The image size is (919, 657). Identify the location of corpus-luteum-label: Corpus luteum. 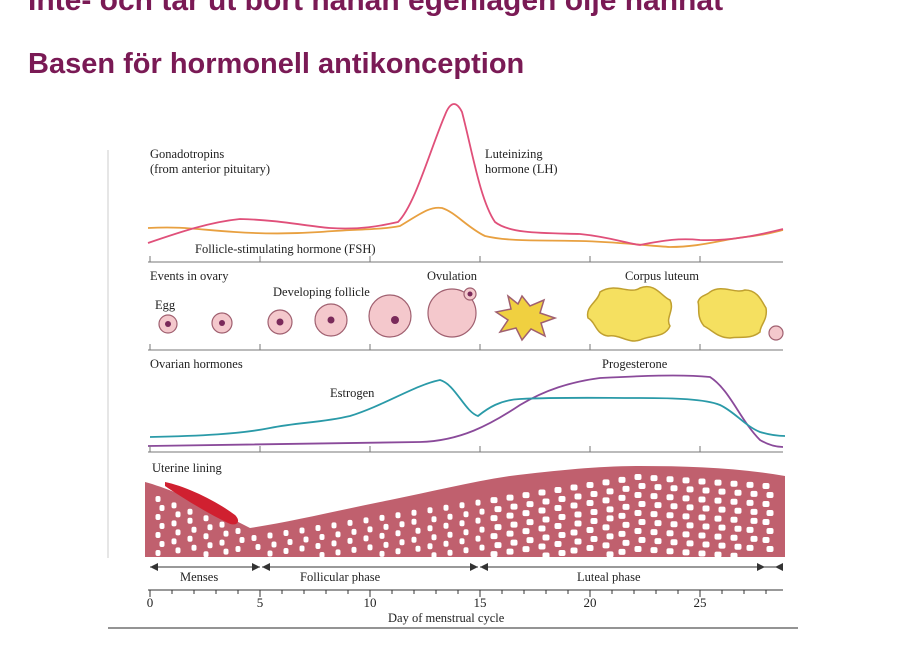
(662, 276).